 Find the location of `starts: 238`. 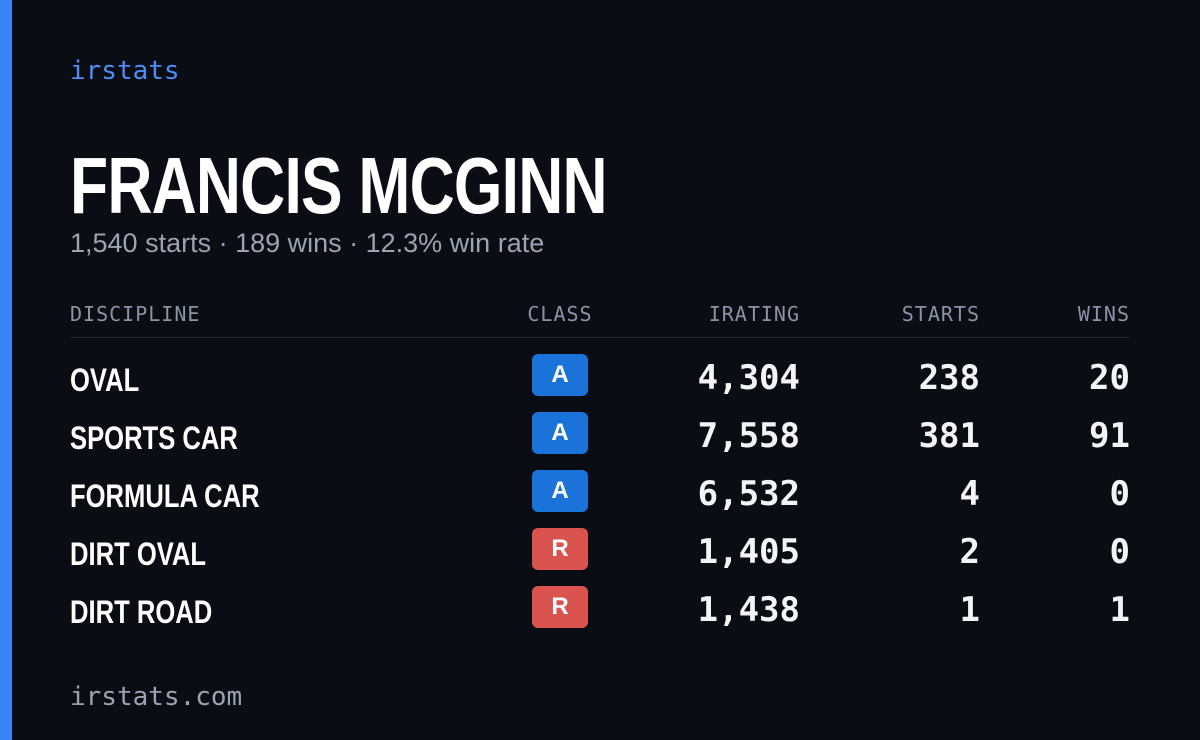

starts: 238 is located at coordinates (949, 378).